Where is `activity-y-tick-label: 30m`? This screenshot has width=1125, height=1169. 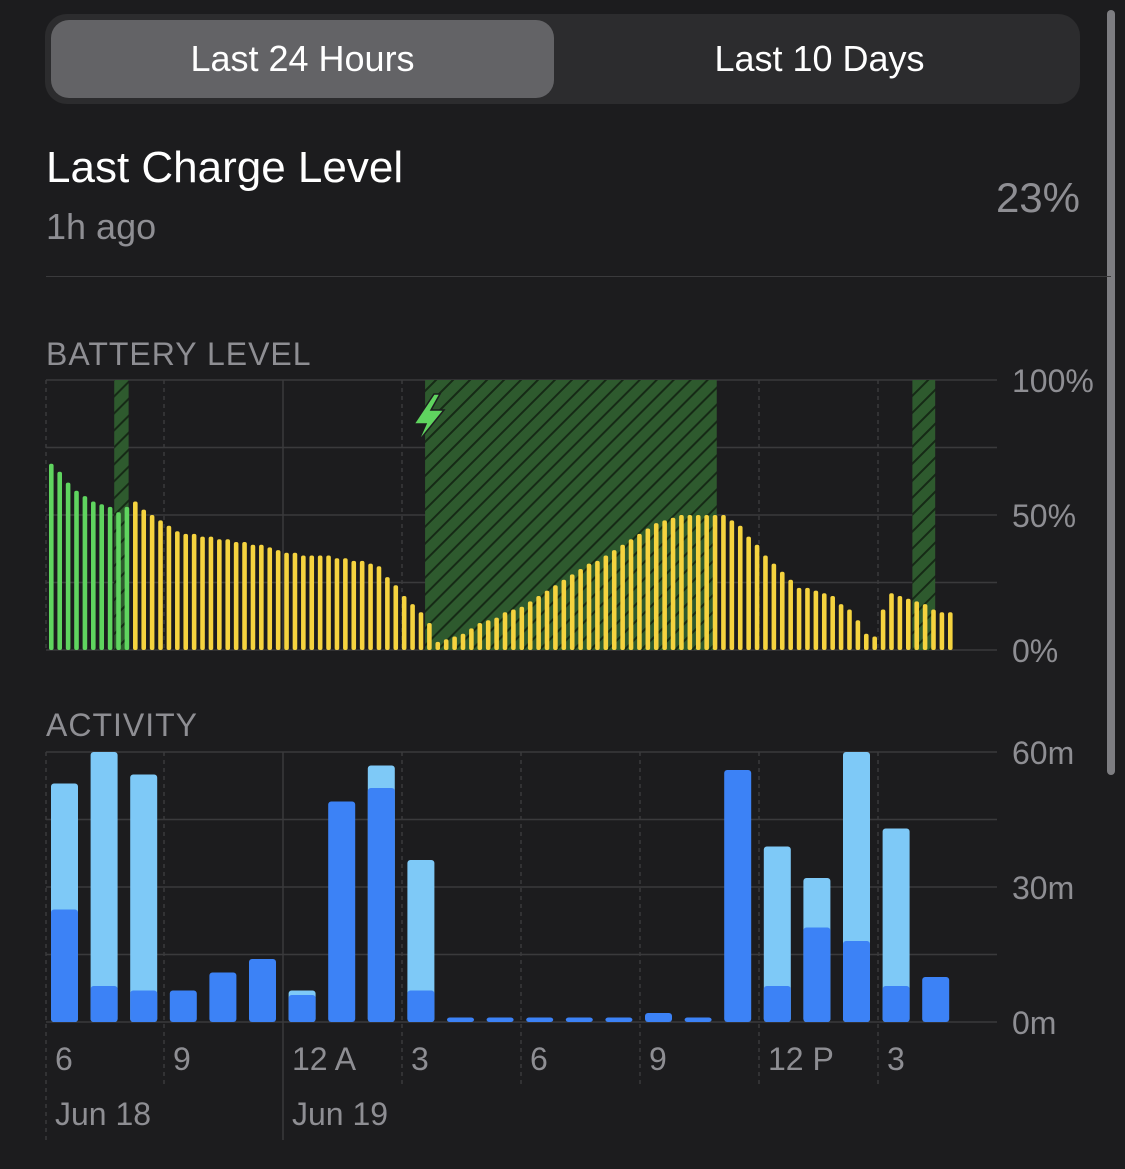 activity-y-tick-label: 30m is located at coordinates (1043, 888).